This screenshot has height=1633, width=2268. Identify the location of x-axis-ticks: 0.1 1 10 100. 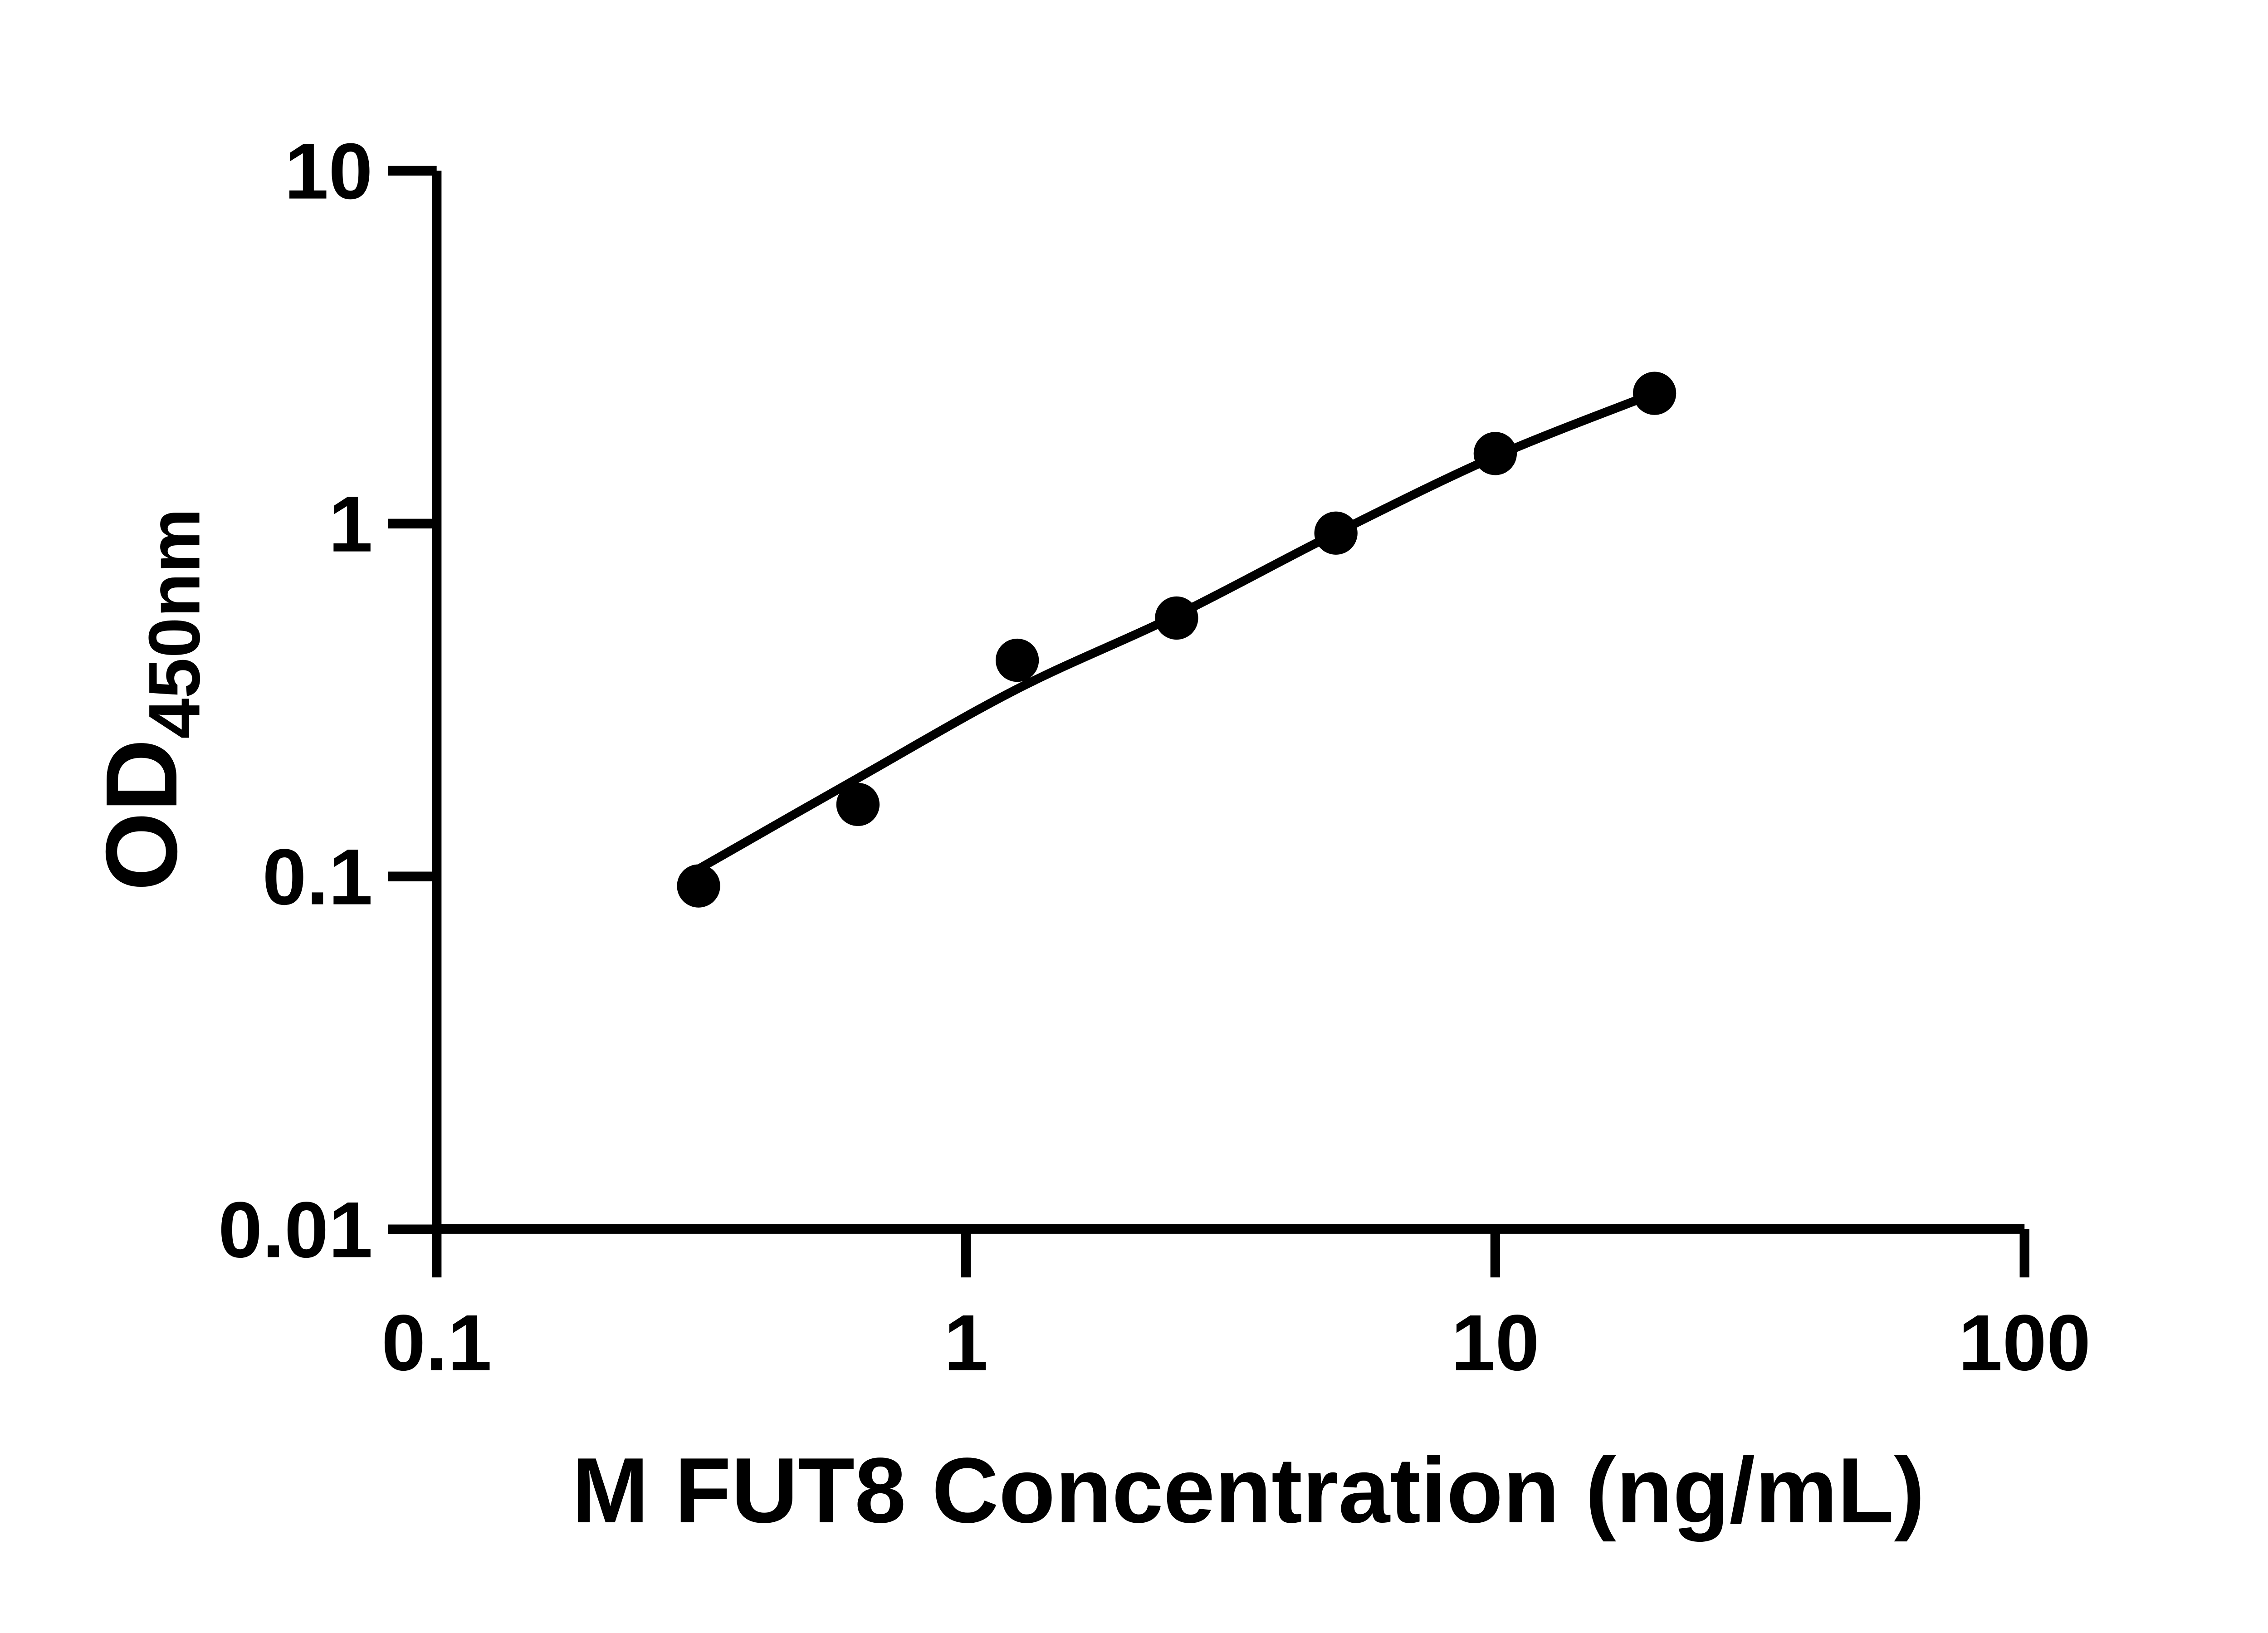
(1236, 1308).